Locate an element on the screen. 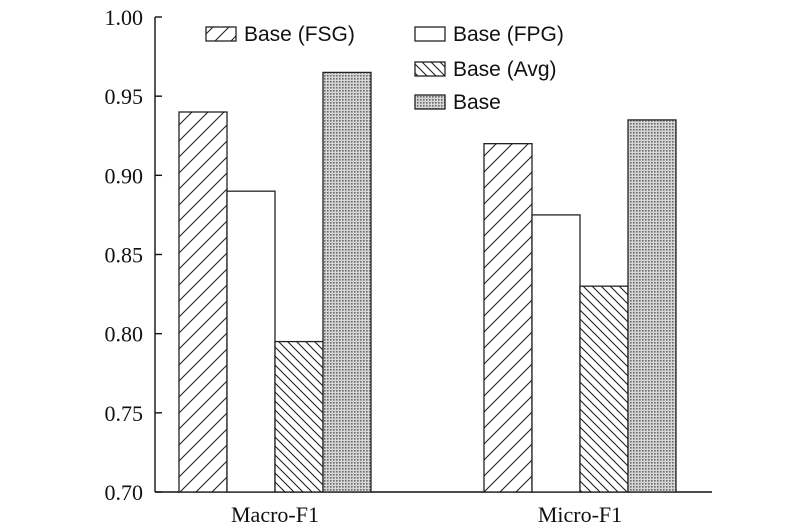 The width and height of the screenshot is (800, 530). bar-base-fsg-micro-f1 is located at coordinates (508, 318).